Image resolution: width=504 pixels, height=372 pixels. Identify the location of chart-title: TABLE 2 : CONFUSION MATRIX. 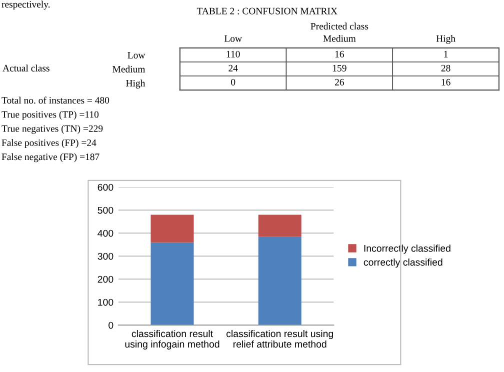
(267, 11).